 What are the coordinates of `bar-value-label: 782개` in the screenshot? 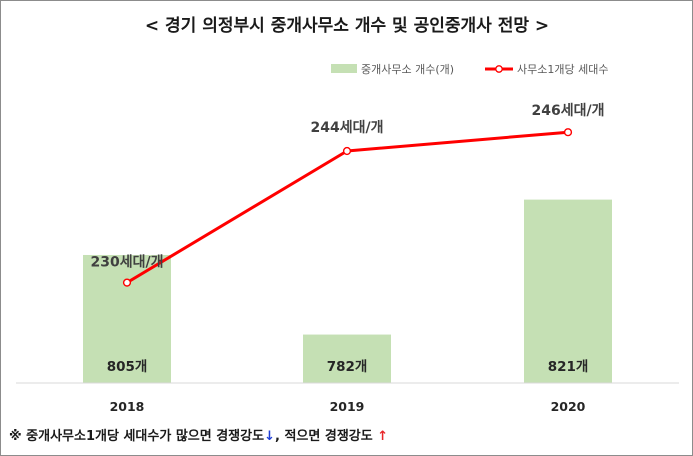 It's located at (347, 367).